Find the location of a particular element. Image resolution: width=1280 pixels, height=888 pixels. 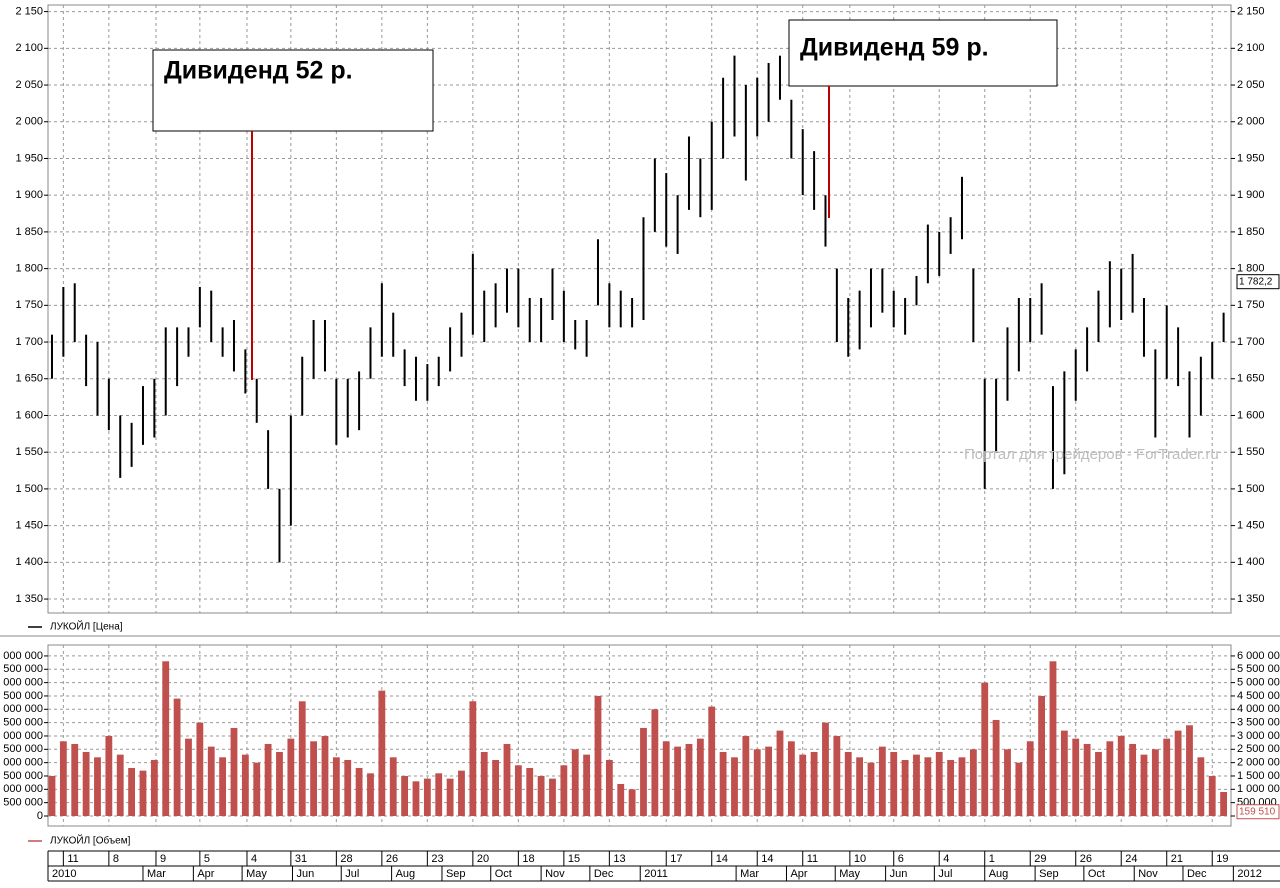

y-tick-label: 3 000 000 is located at coordinates (21, 736).